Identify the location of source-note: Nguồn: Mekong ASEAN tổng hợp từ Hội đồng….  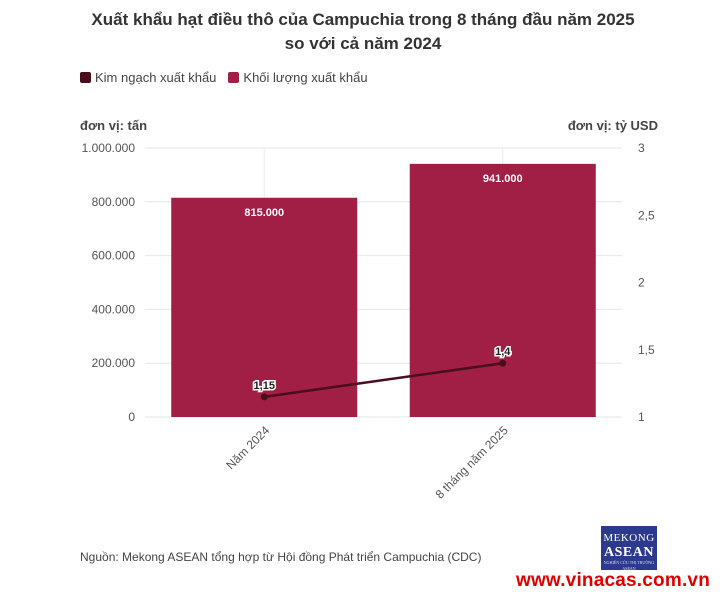
(281, 557).